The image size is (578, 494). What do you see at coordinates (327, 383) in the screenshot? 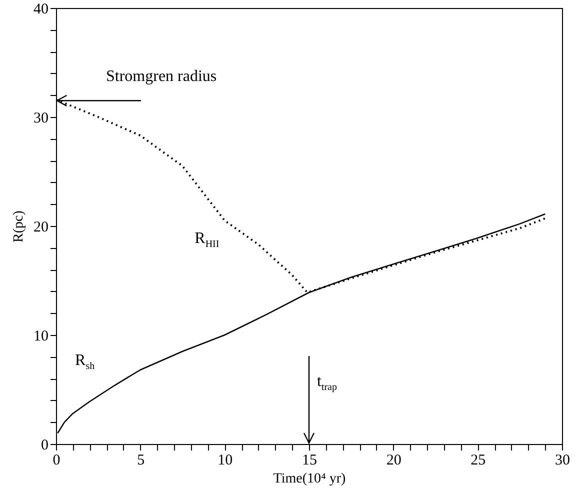
I see `ref-line-label: t$_{trap}$` at bounding box center [327, 383].